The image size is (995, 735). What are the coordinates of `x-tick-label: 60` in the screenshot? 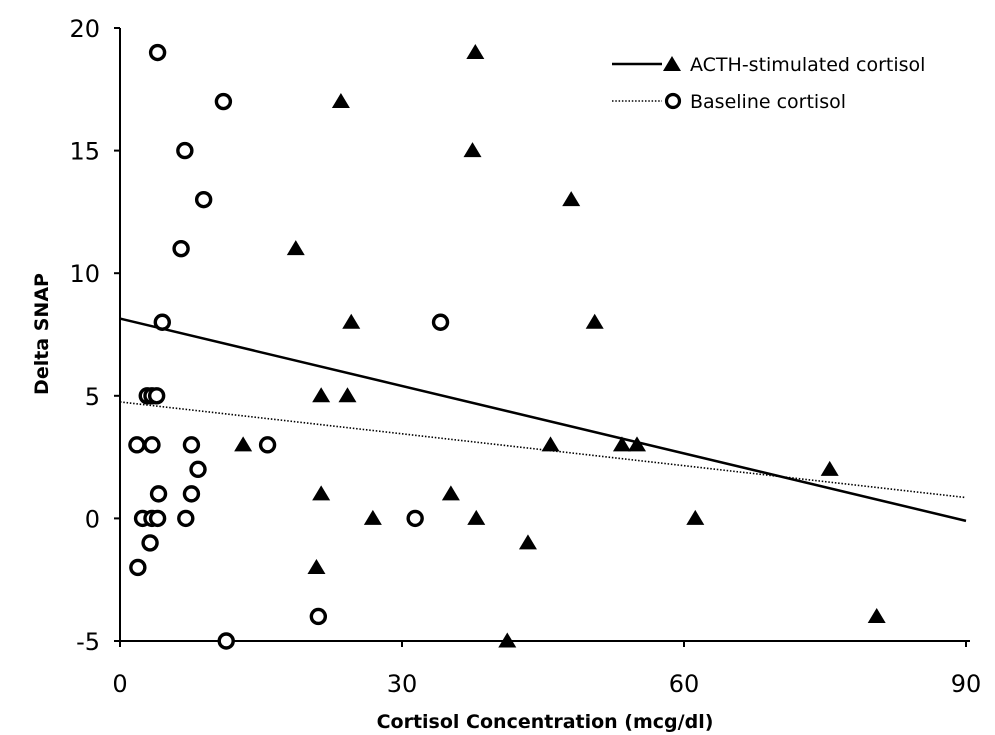 It's located at (684, 684).